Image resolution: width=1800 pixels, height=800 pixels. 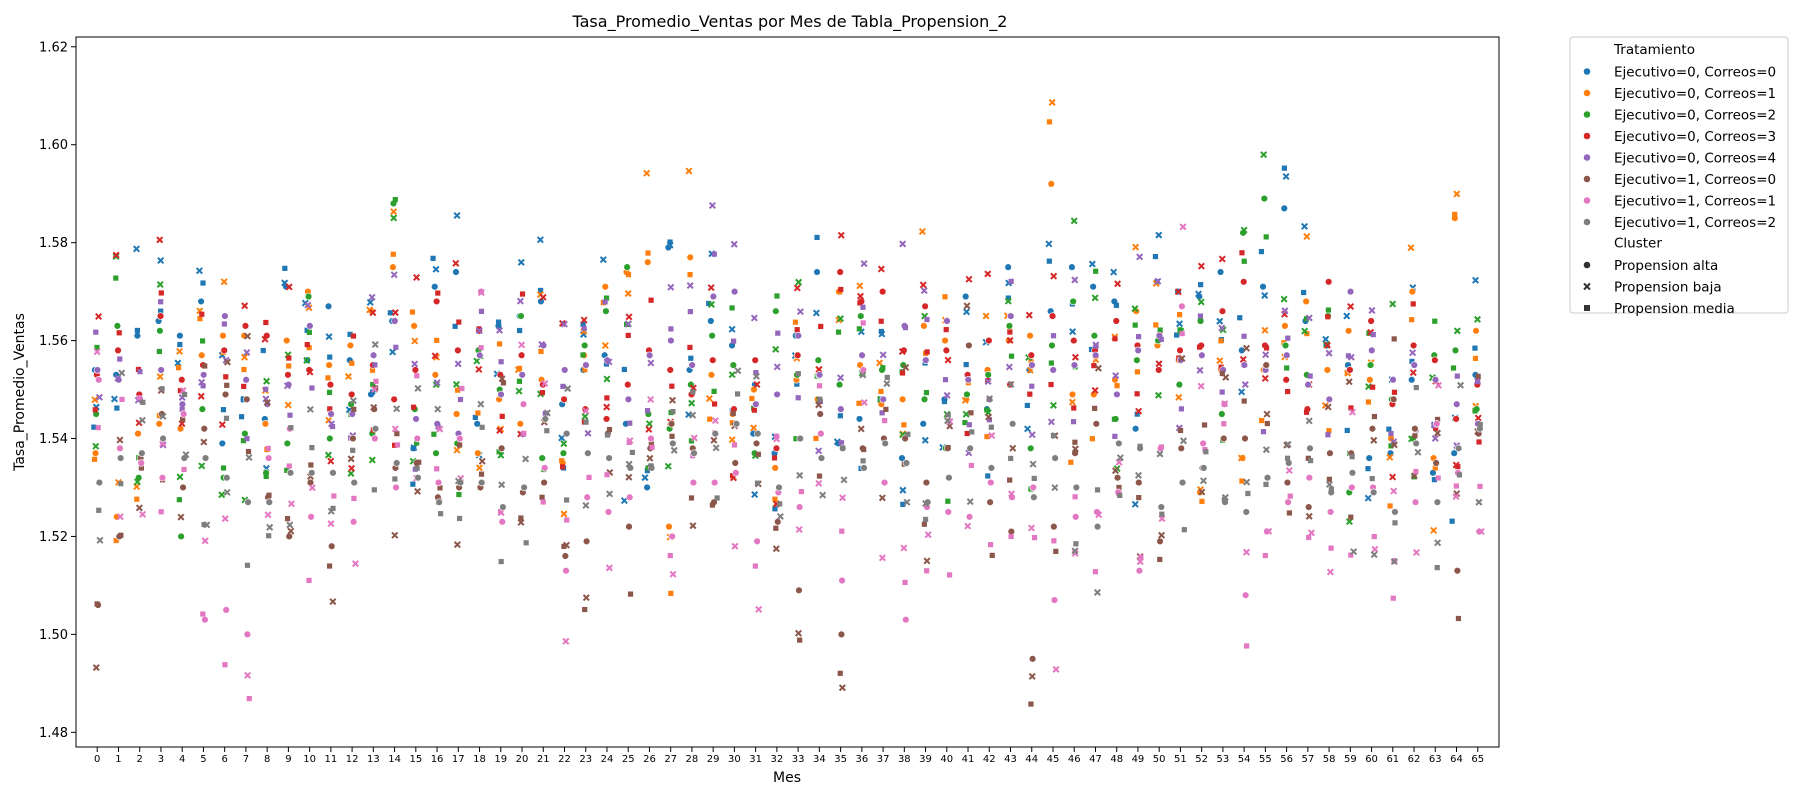 What do you see at coordinates (1674, 309) in the screenshot?
I see `legend-item: Propension media` at bounding box center [1674, 309].